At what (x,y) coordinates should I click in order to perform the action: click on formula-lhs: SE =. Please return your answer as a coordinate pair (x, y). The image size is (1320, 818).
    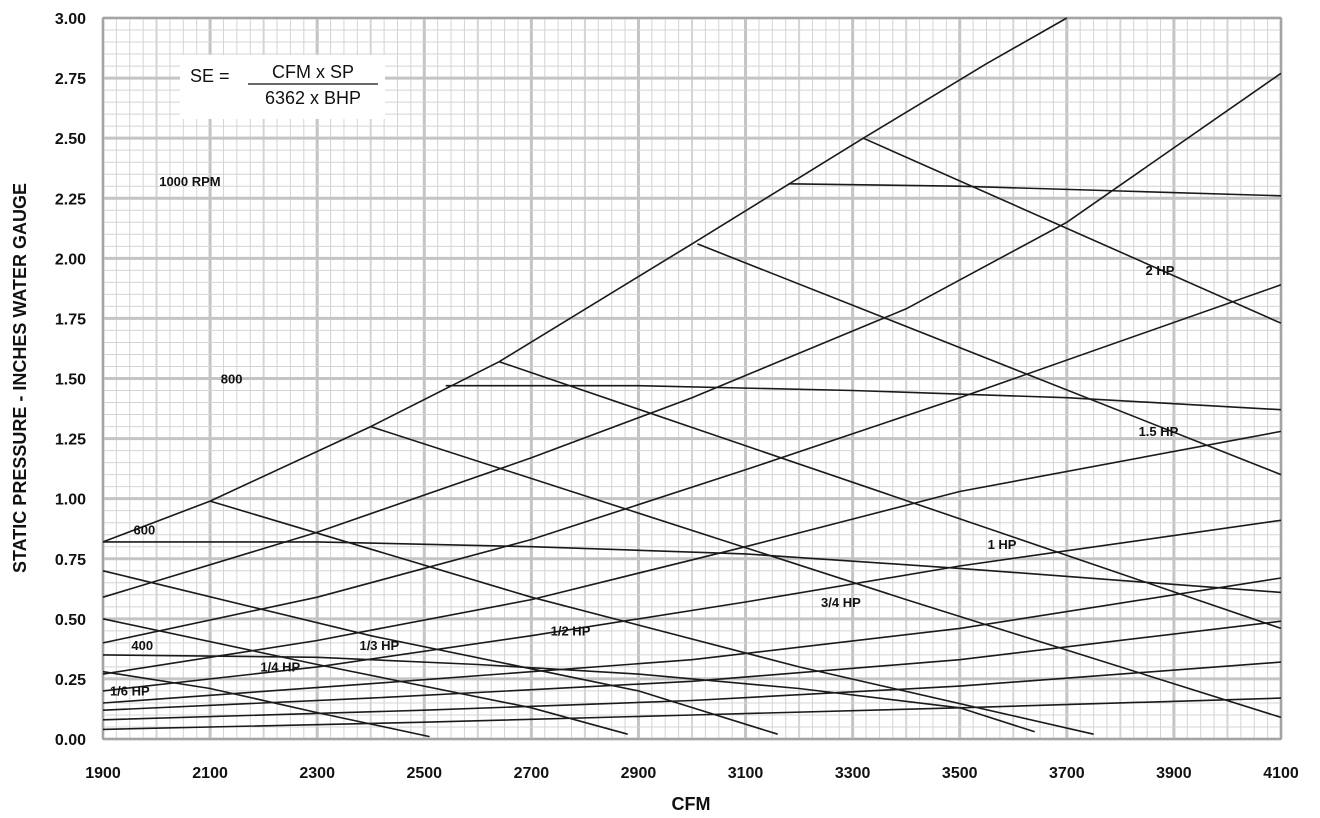
    Looking at the image, I should click on (210, 76).